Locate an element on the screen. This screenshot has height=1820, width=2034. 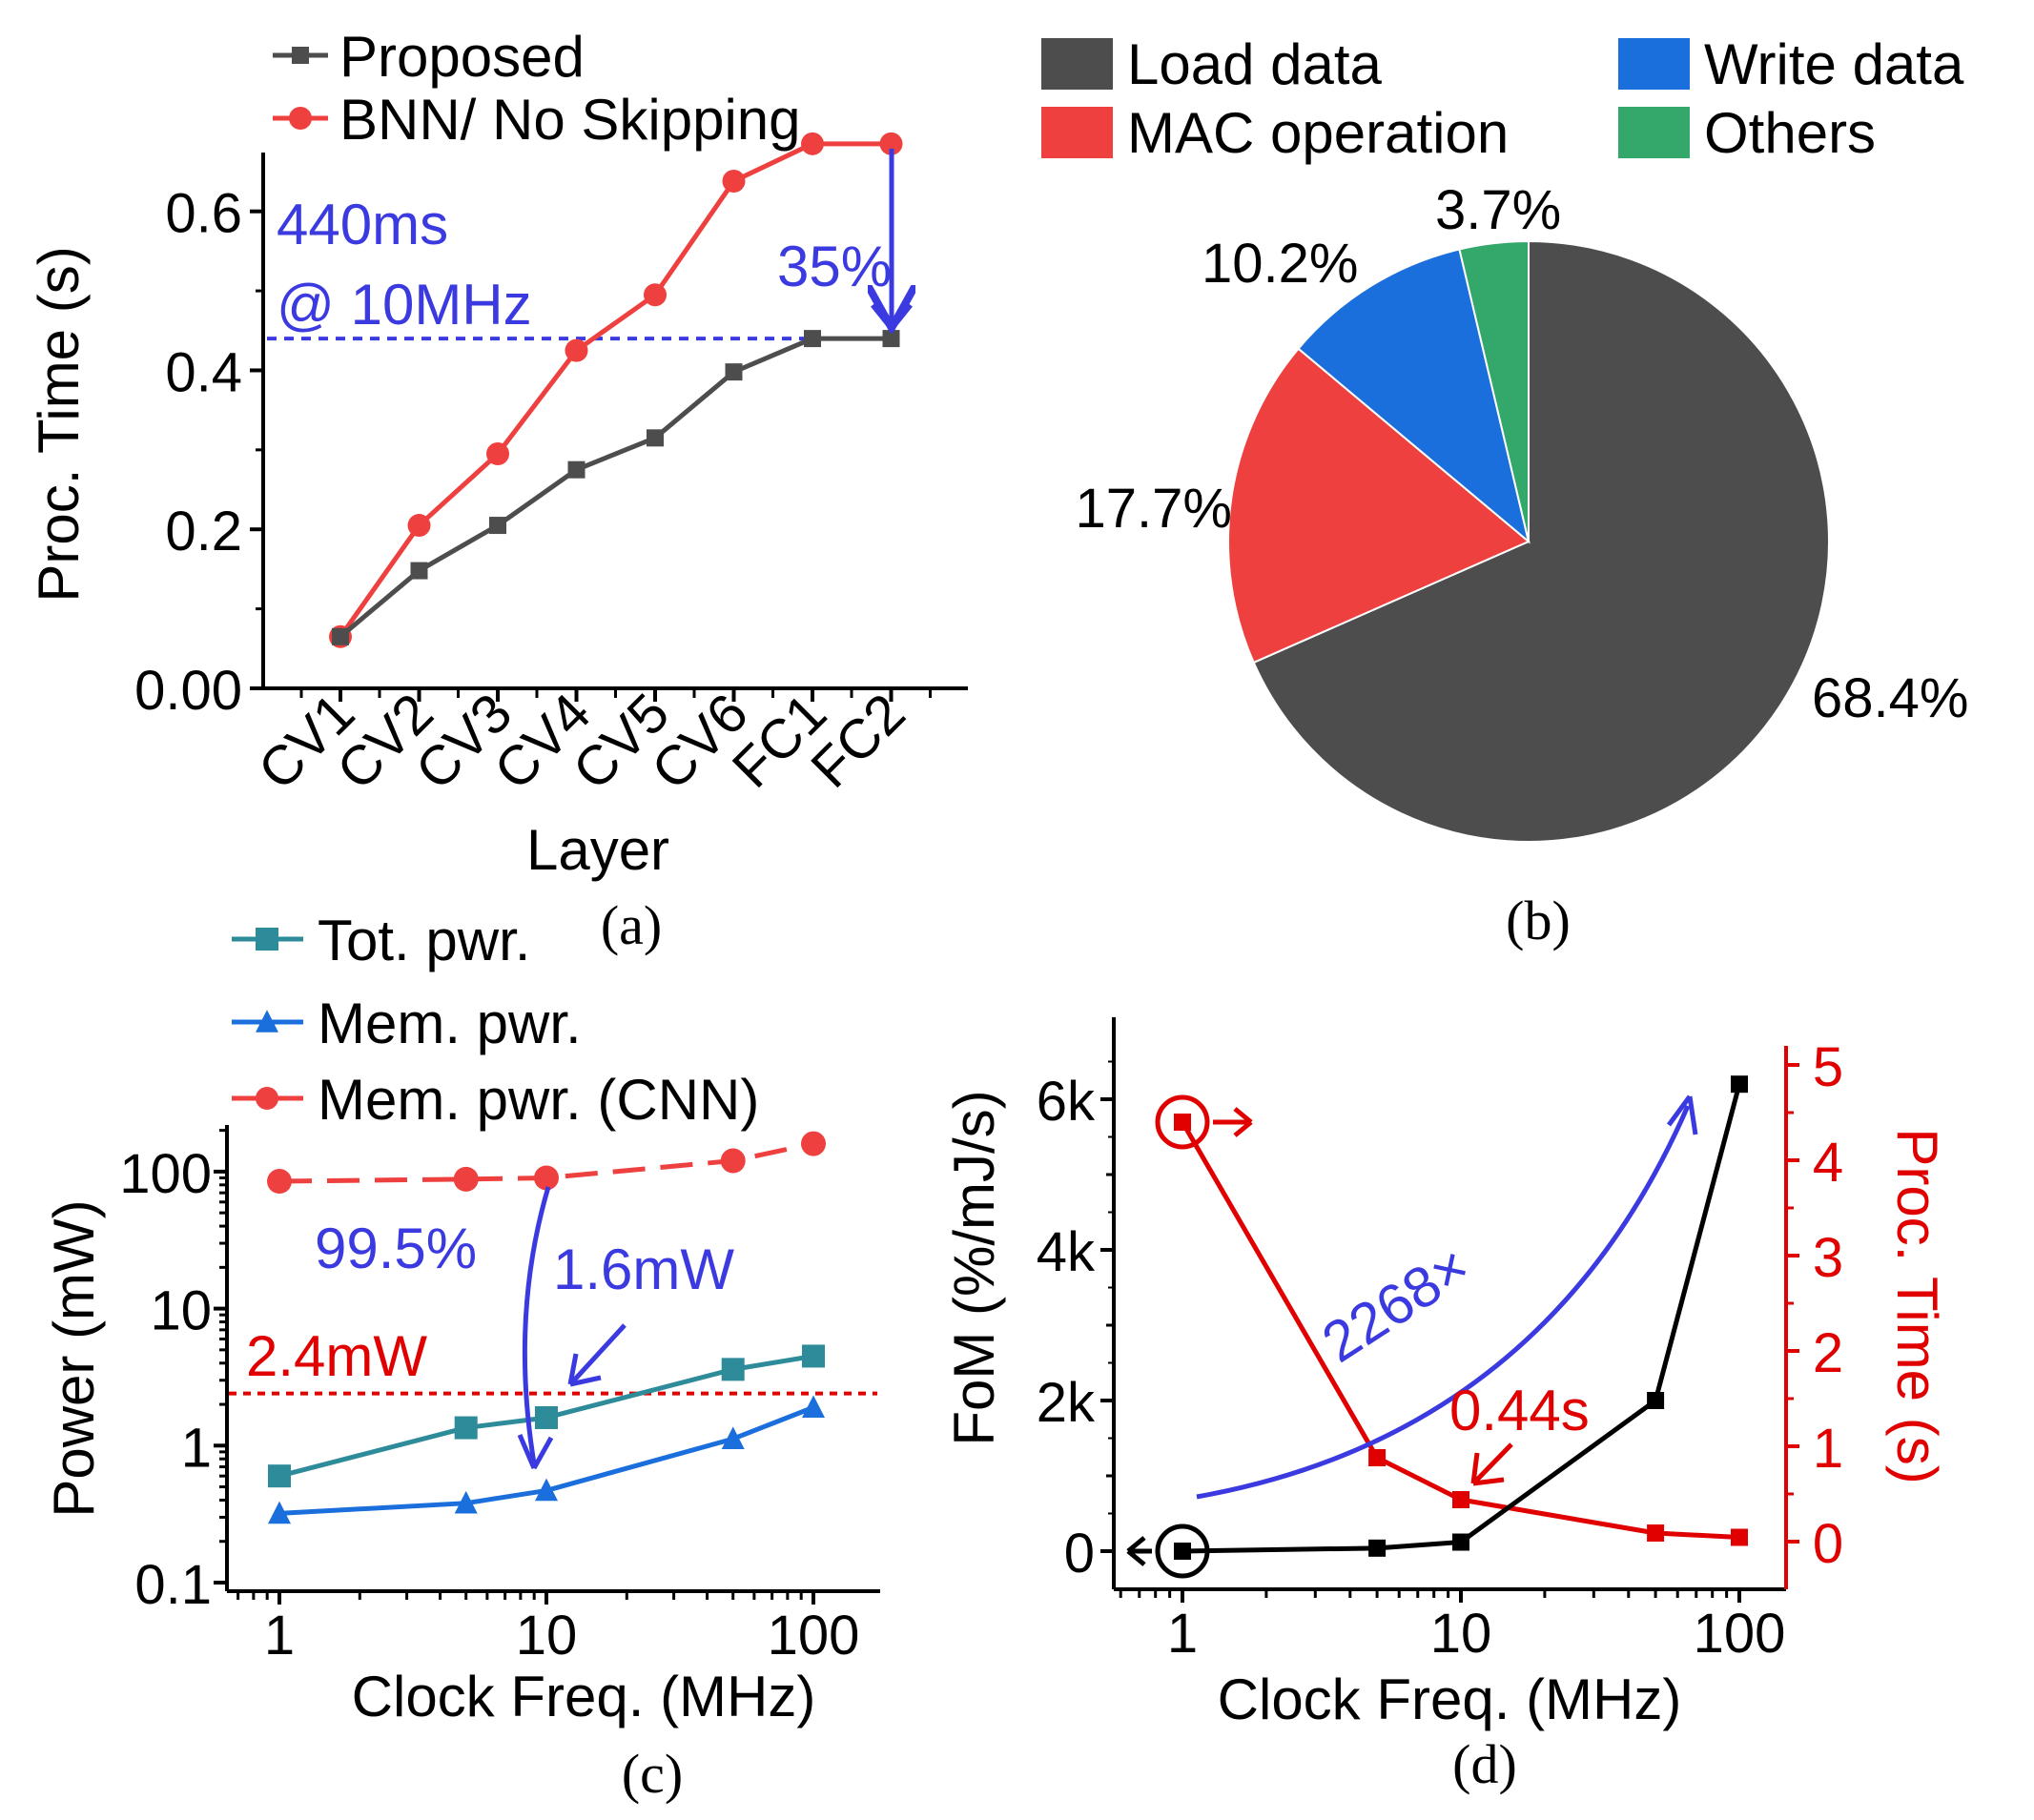
legend-label-mem-cnn: Mem. pwr. (CNN) is located at coordinates (538, 1100).